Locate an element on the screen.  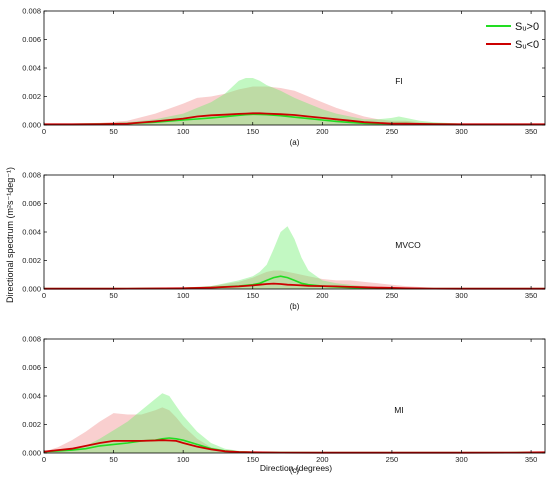
x-axis-label: Direction (degrees) is located at coordinates (296, 468).